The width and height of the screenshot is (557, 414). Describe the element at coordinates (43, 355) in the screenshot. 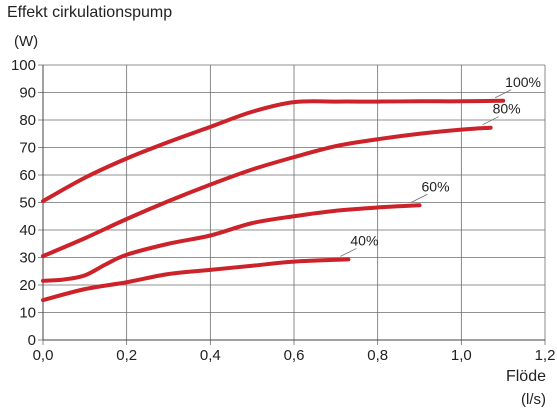

I see `x-tick-label: 0,0` at that location.